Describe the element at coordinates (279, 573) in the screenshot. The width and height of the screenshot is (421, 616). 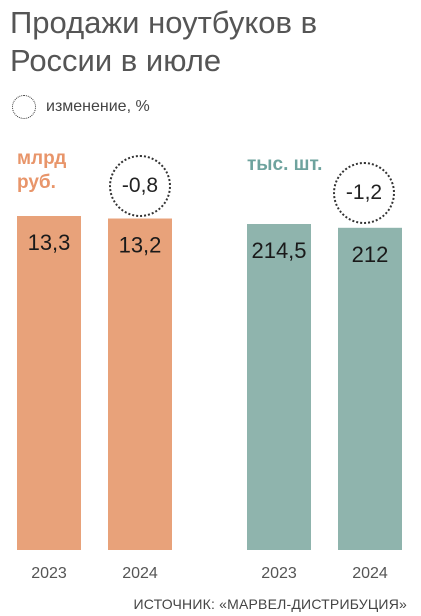
I see `year-label-units-2023: 2023` at that location.